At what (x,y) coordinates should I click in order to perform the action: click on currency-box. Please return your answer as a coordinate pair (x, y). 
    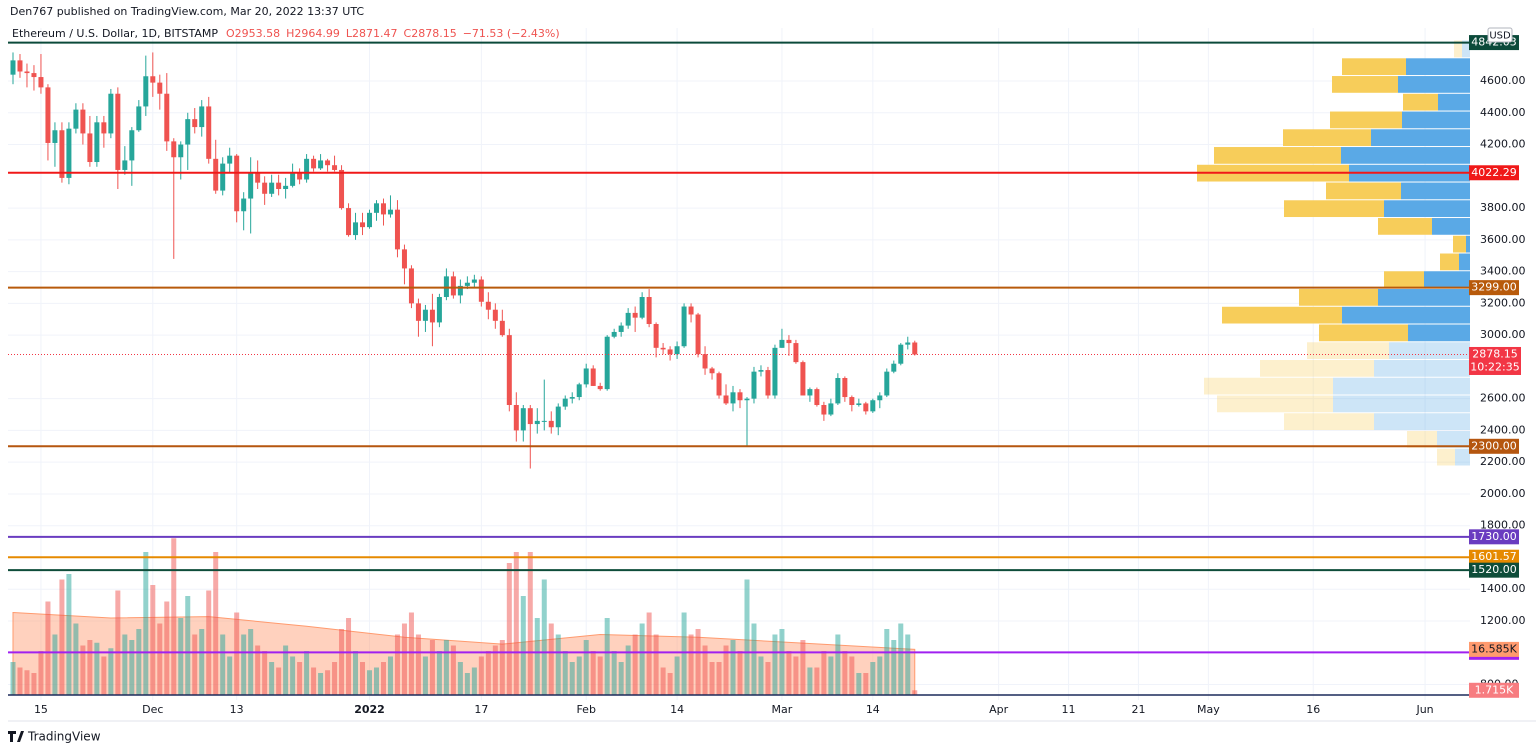
    Looking at the image, I should click on (1500, 35).